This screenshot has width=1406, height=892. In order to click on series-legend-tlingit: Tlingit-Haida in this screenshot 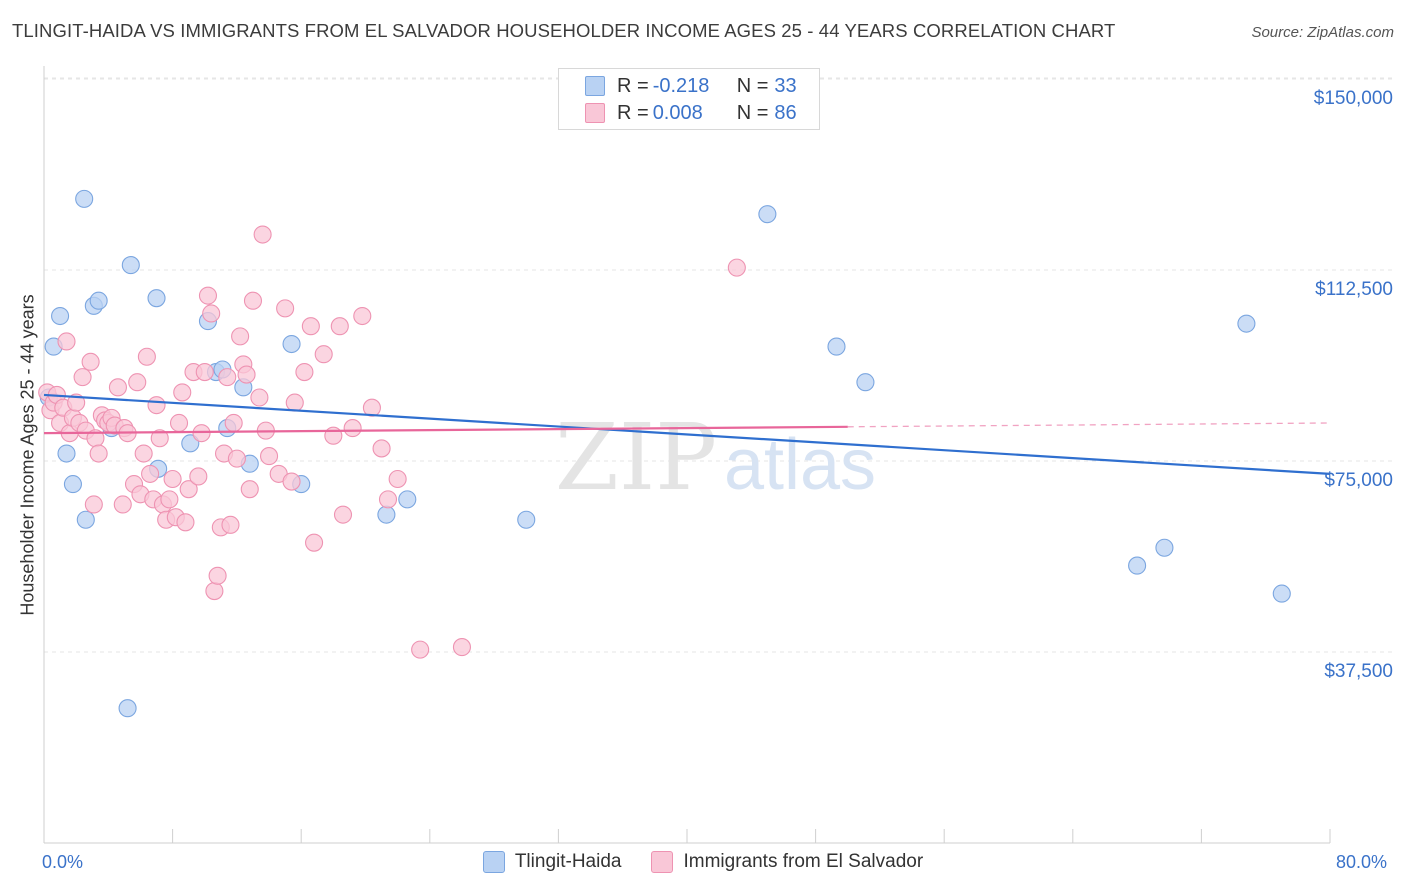, I will do `click(552, 862)`.